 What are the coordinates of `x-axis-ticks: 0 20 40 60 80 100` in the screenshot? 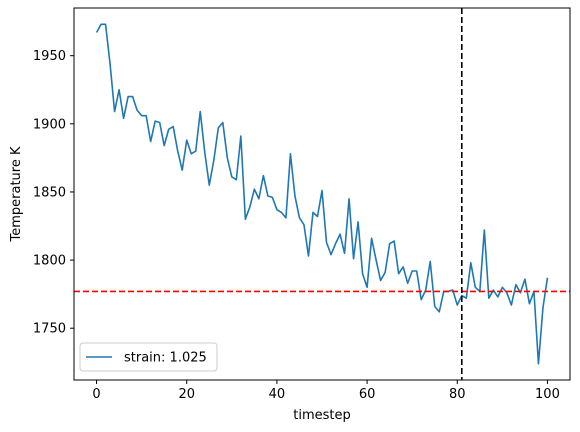 It's located at (326, 391).